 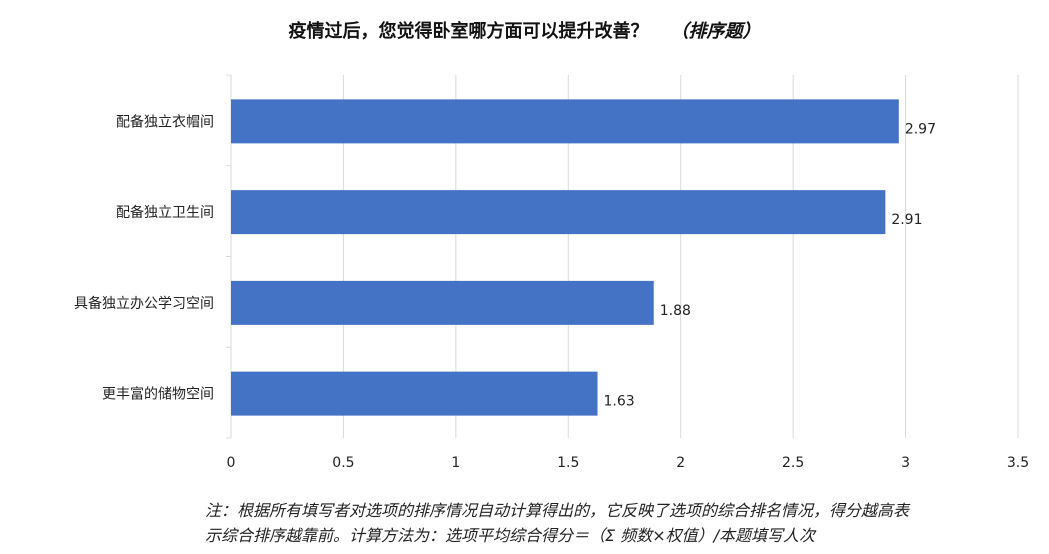 I want to click on data-label: 1.63, so click(x=619, y=402).